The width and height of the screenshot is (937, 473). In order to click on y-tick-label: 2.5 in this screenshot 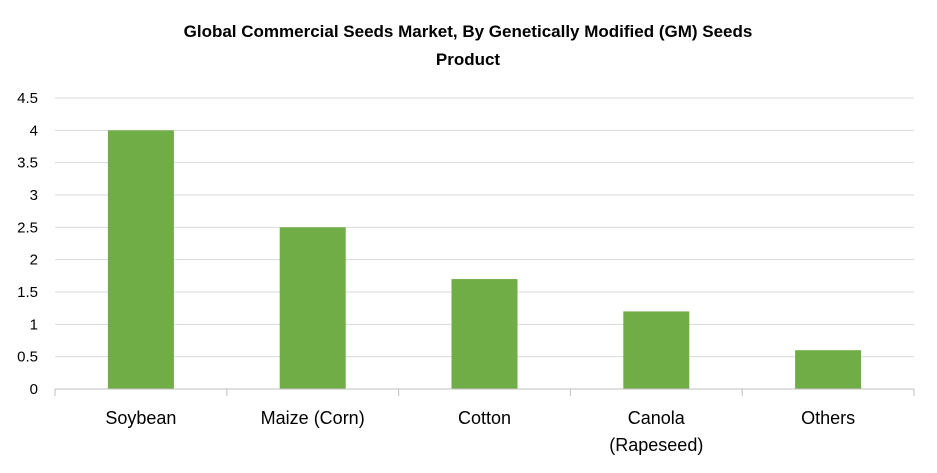, I will do `click(27, 227)`.